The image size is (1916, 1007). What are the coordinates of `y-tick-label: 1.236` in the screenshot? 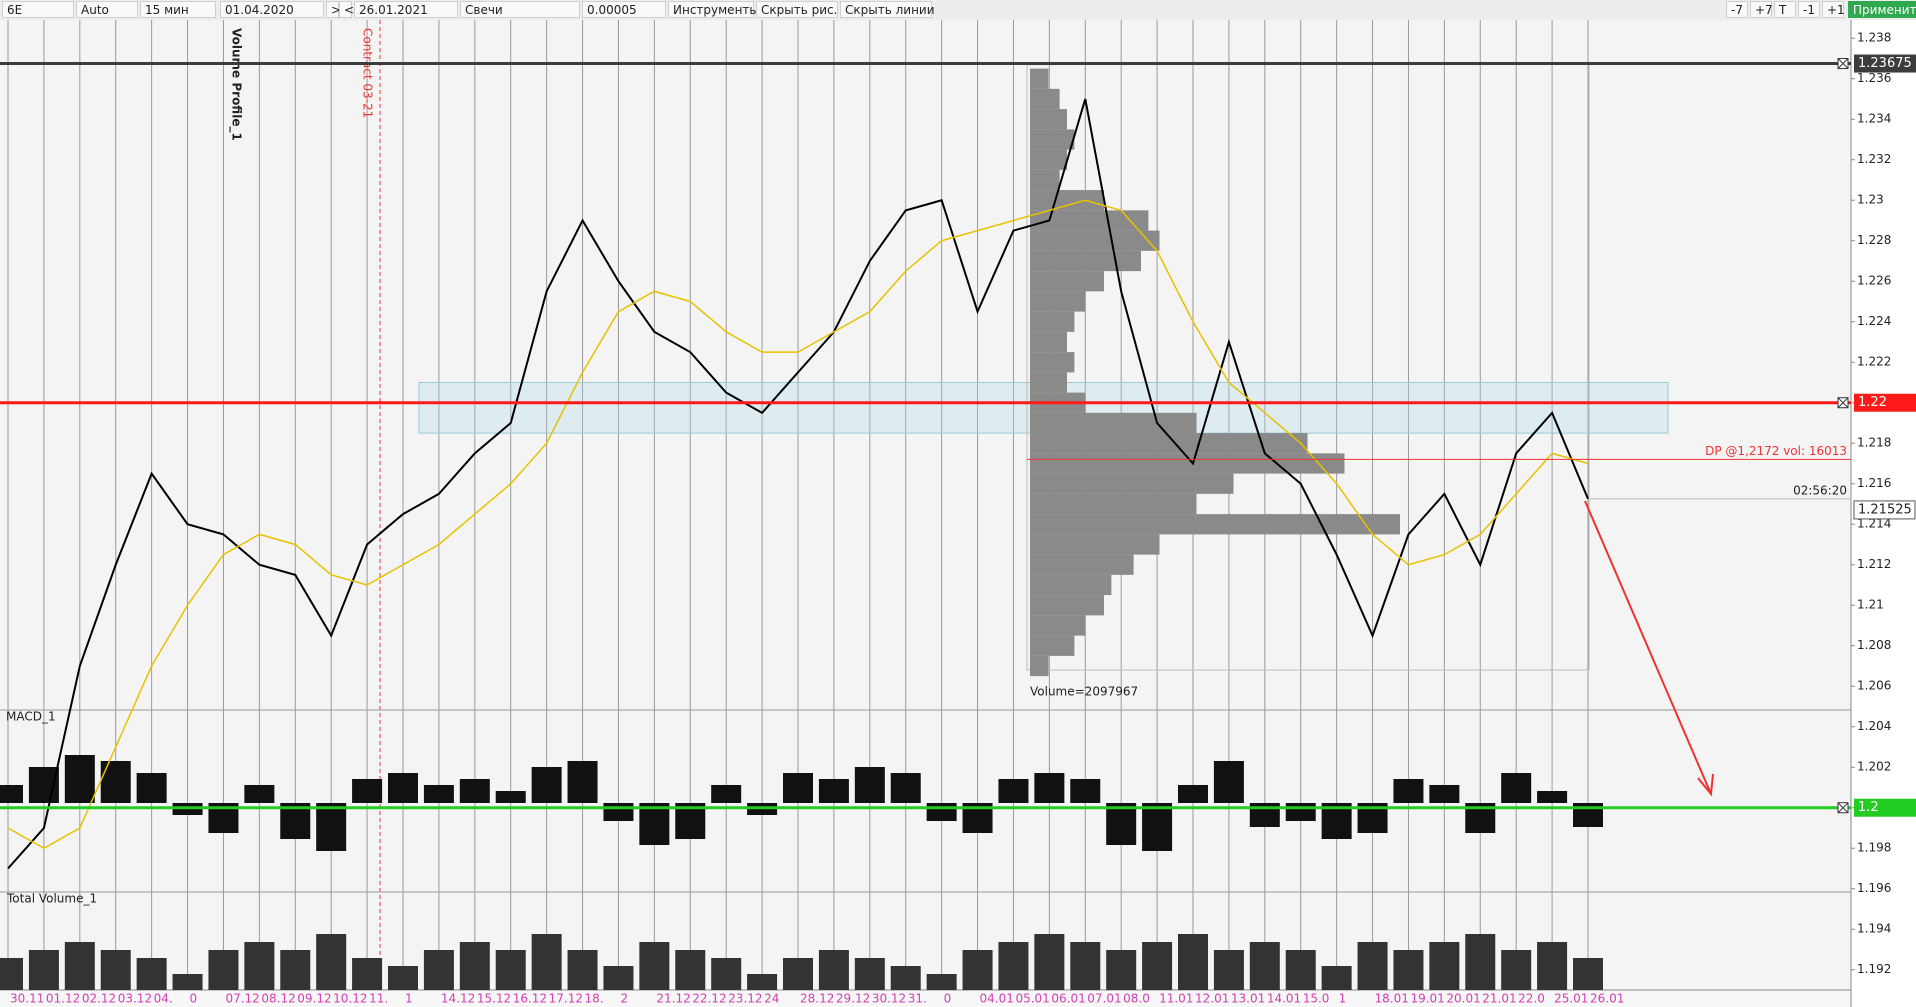 It's located at (1874, 78).